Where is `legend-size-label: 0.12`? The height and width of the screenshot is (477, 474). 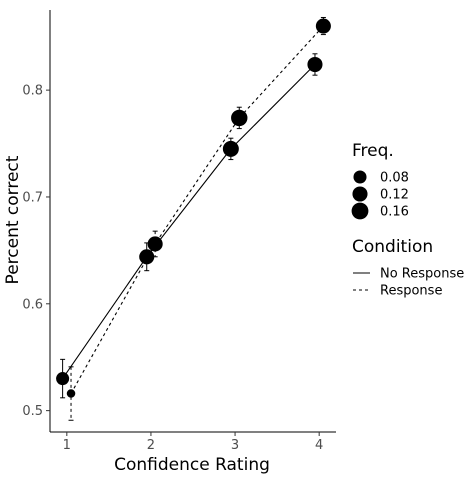 legend-size-label: 0.12 is located at coordinates (394, 195).